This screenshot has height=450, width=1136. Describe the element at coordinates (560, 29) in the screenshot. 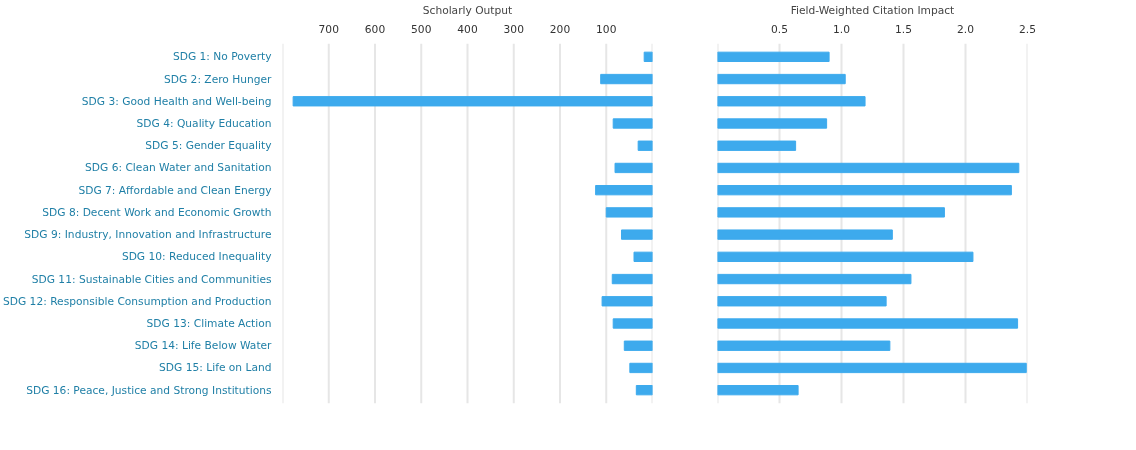

I see `x-tick-label: 200` at that location.